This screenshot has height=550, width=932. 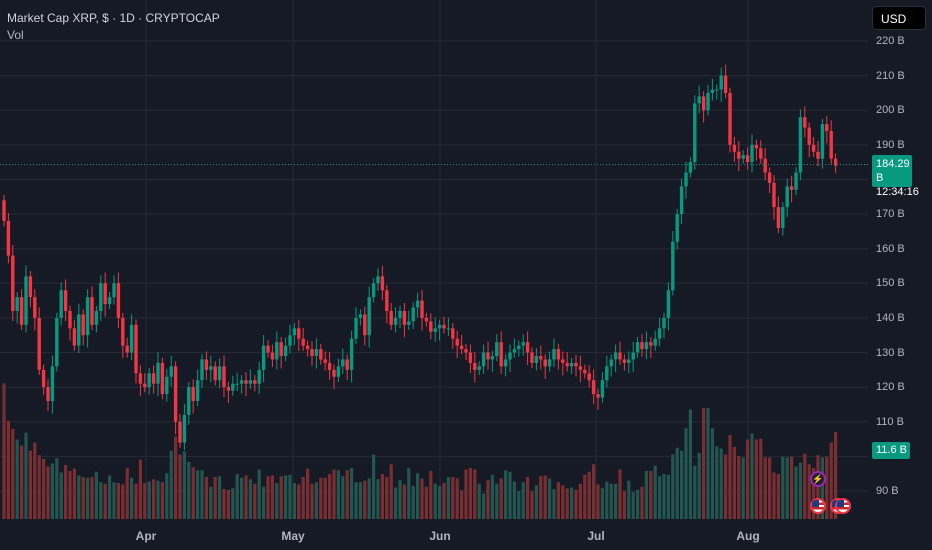 I want to click on currency-button: USD, so click(x=899, y=18).